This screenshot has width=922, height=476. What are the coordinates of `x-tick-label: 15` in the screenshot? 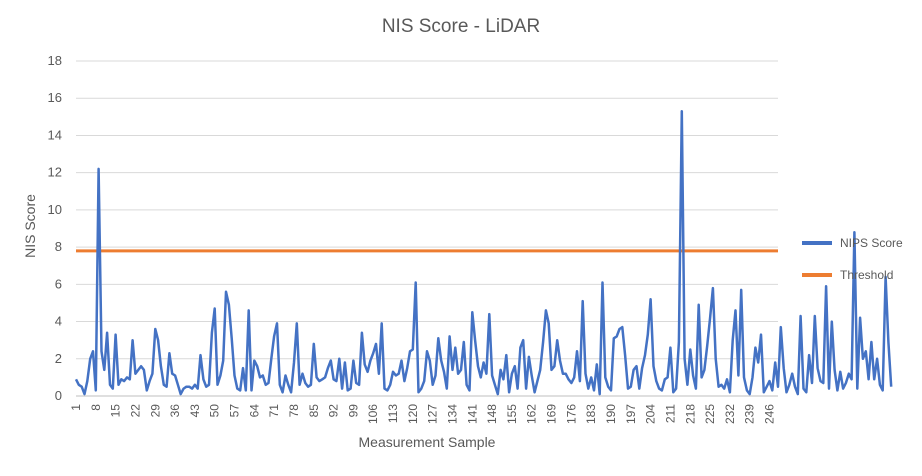 It's located at (116, 411).